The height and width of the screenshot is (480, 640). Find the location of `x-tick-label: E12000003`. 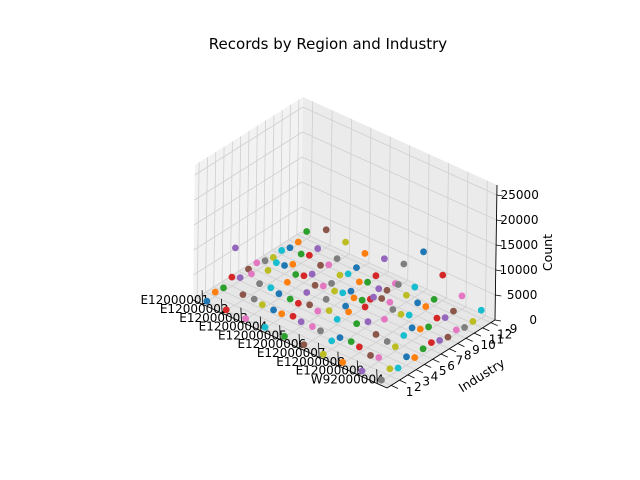

x-tick-label: E12000003 is located at coordinates (213, 318).